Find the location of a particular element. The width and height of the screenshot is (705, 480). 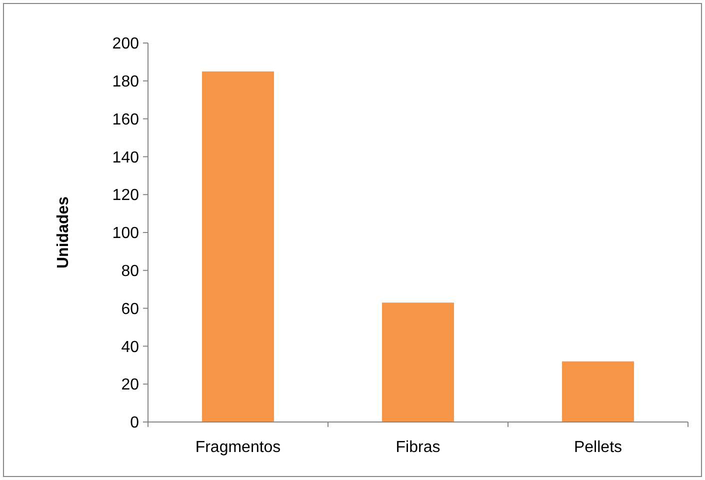

y-tick-label: 160 is located at coordinates (126, 119).